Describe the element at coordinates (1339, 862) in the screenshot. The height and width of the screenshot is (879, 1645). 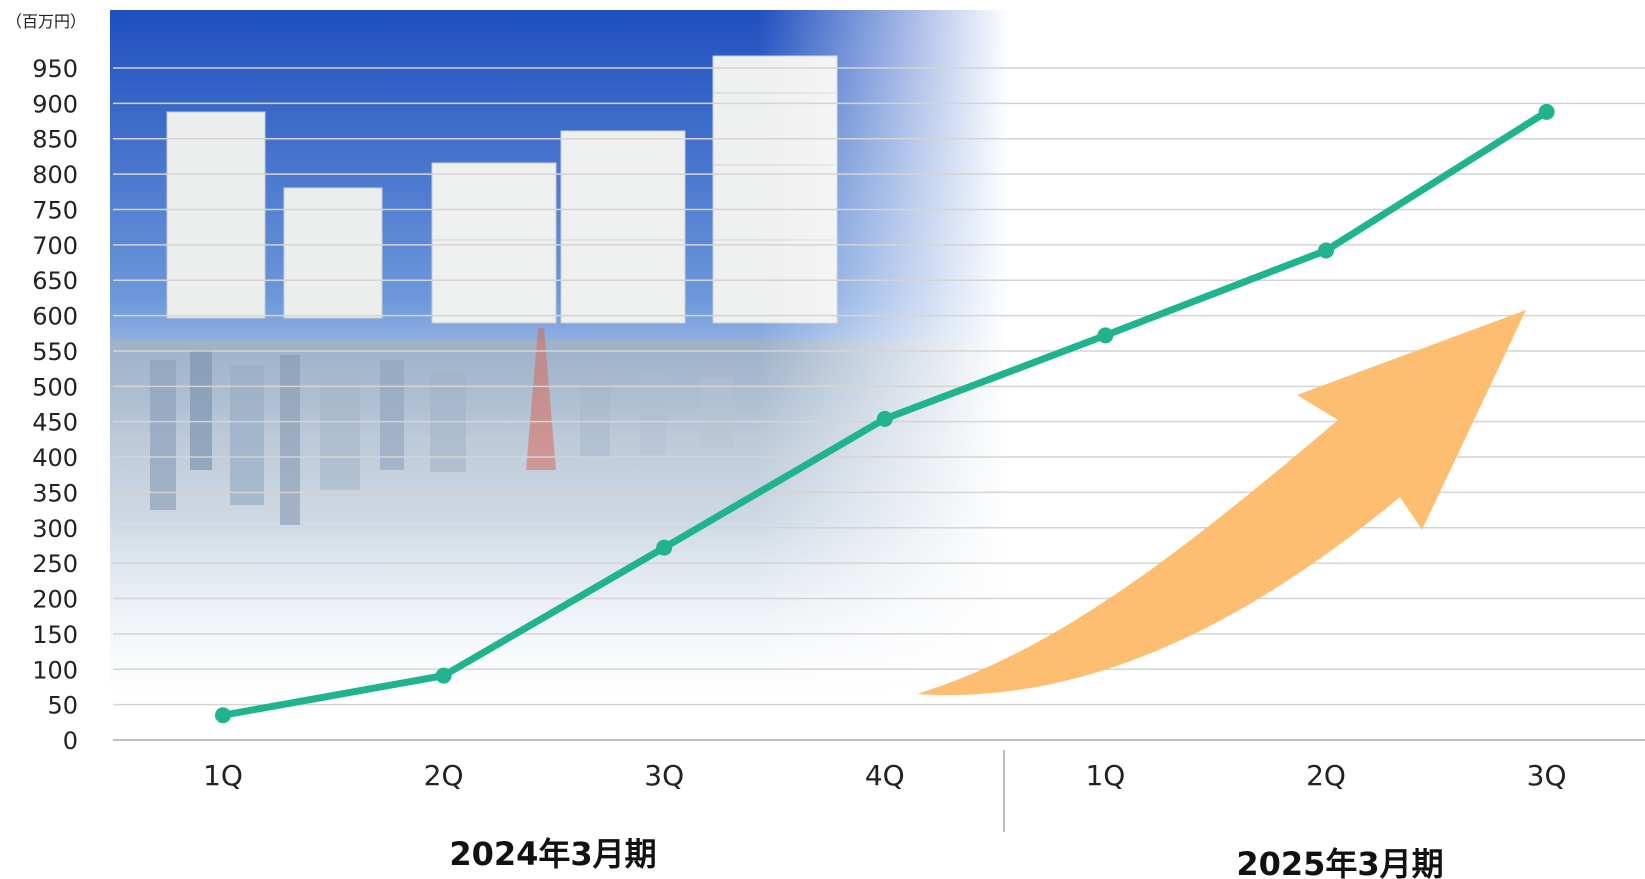
I see `period-label-fy2025: 2025年3月期` at that location.